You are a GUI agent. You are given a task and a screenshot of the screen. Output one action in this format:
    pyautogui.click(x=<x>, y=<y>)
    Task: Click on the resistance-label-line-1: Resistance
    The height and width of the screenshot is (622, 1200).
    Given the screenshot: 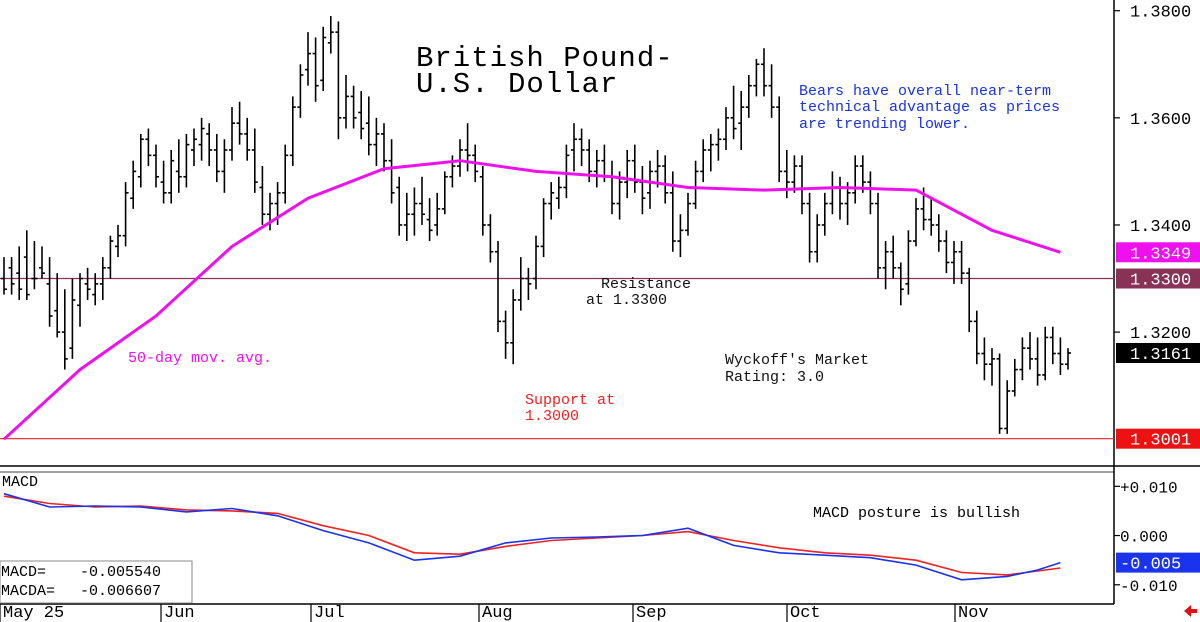 What is the action you would take?
    pyautogui.click(x=646, y=284)
    